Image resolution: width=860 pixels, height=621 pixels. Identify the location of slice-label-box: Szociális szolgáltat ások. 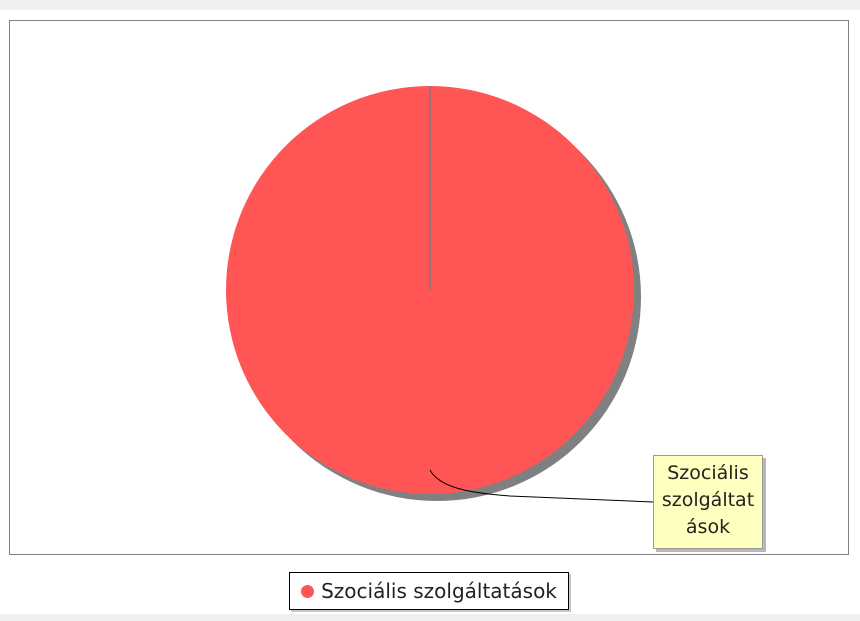
(708, 502).